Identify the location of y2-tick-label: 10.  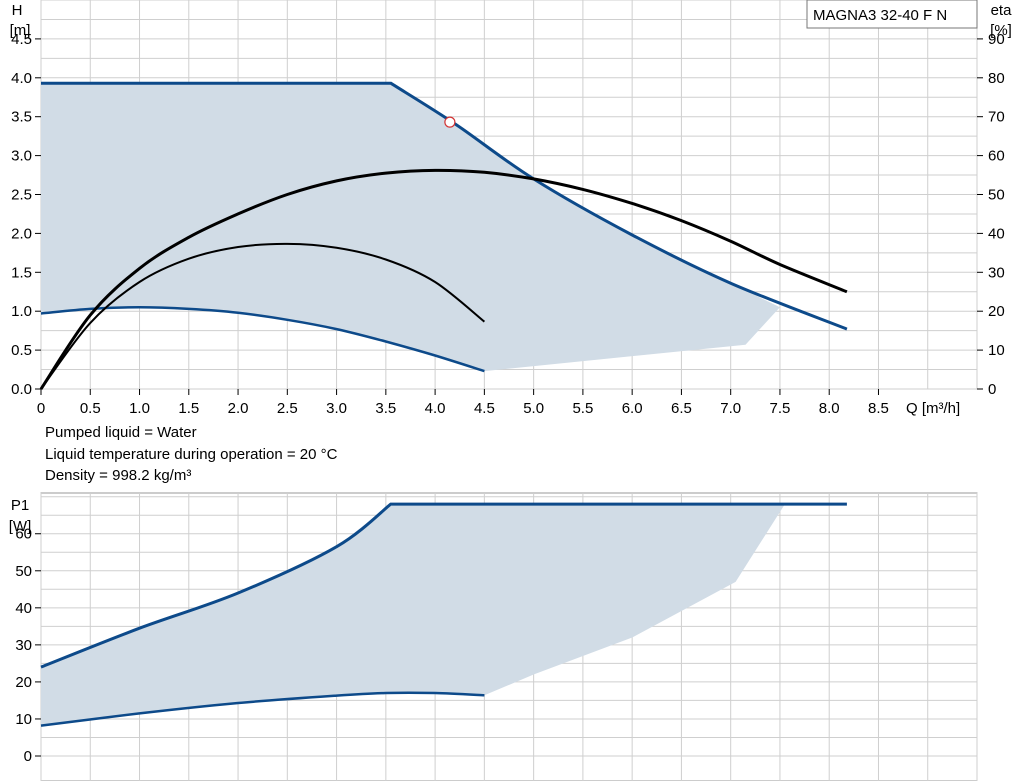
(996, 350).